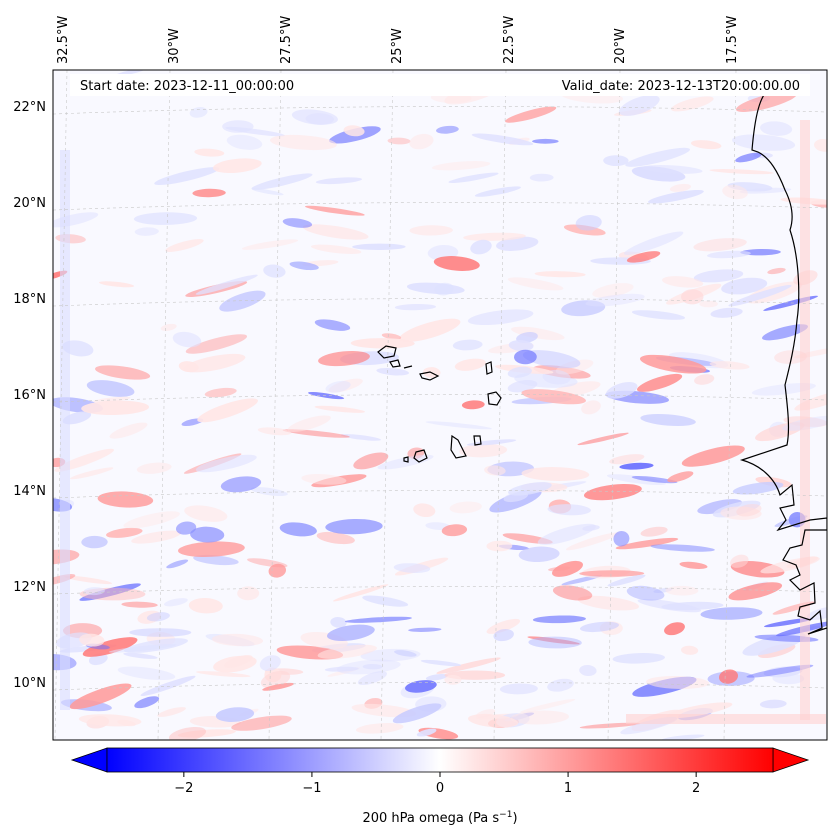  What do you see at coordinates (620, 46) in the screenshot?
I see `lon-label-20w: 20°W` at bounding box center [620, 46].